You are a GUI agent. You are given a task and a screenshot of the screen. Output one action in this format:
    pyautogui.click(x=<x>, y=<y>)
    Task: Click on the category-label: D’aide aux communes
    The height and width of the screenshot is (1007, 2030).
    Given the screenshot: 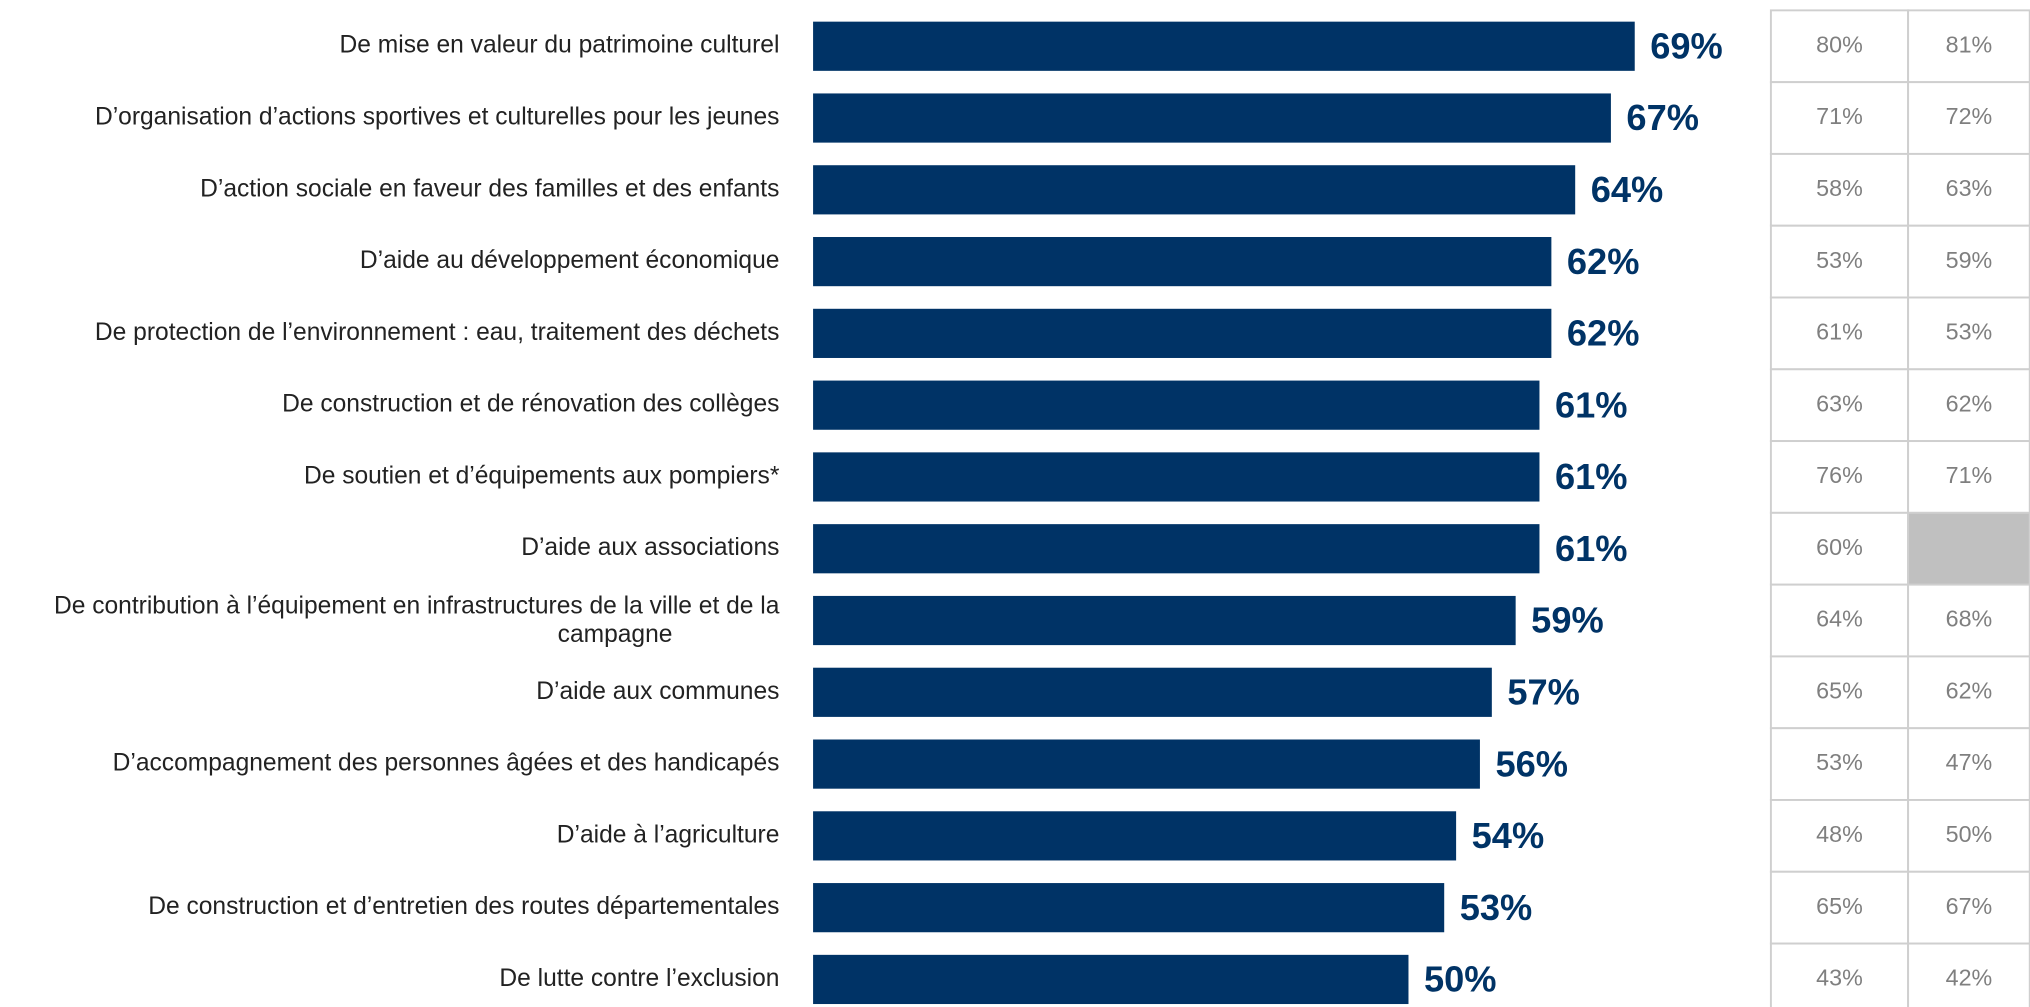 What is the action you would take?
    pyautogui.click(x=657, y=691)
    